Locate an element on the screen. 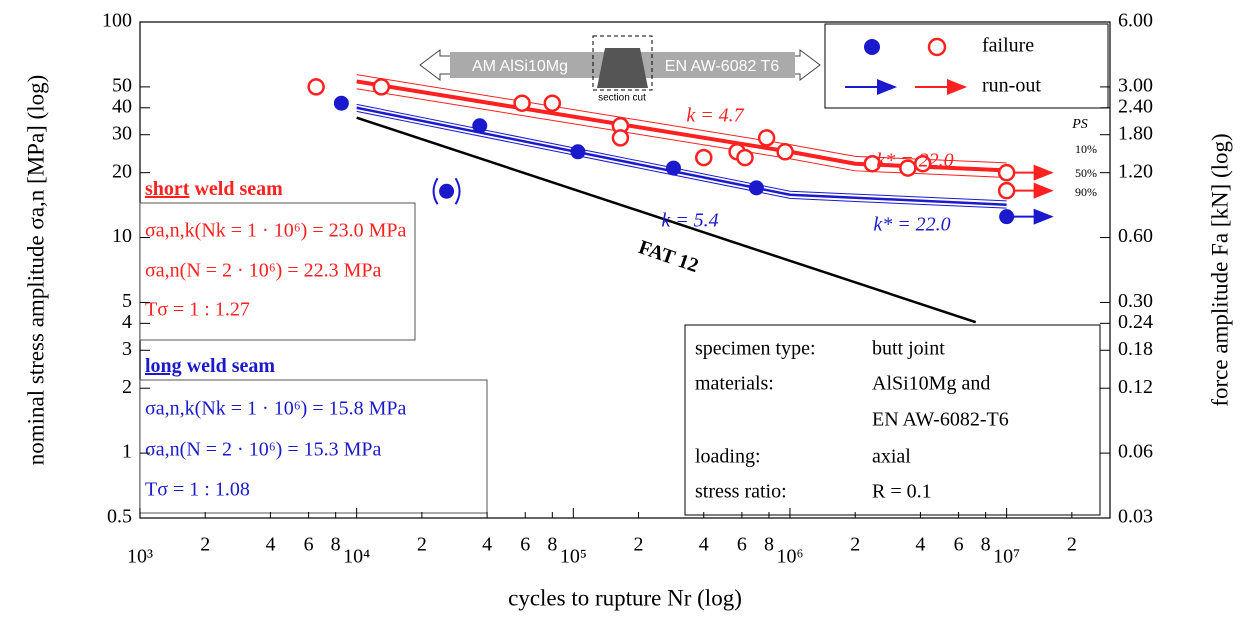 The height and width of the screenshot is (622, 1248). annotation: k = 4.7 is located at coordinates (715, 116).